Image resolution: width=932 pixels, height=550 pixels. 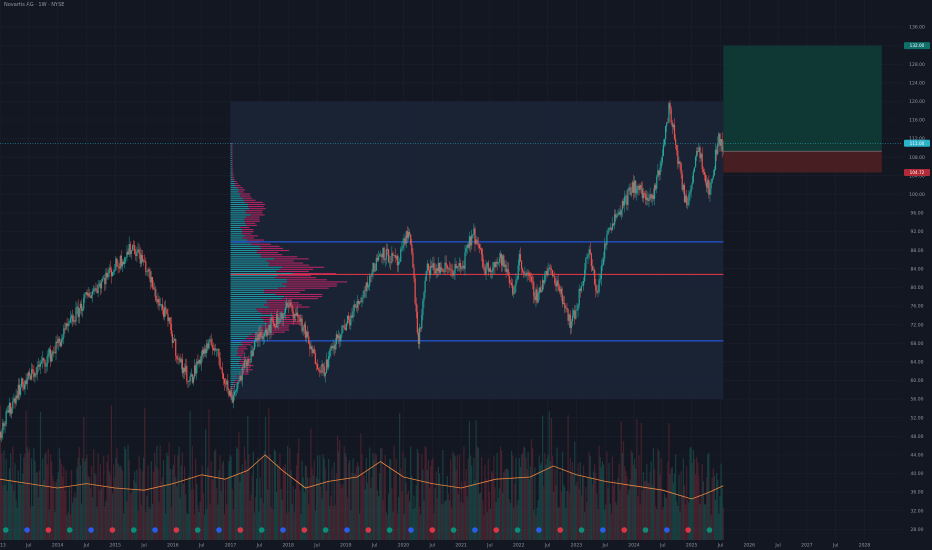 I want to click on price-tick-label: 120.00, so click(x=917, y=102).